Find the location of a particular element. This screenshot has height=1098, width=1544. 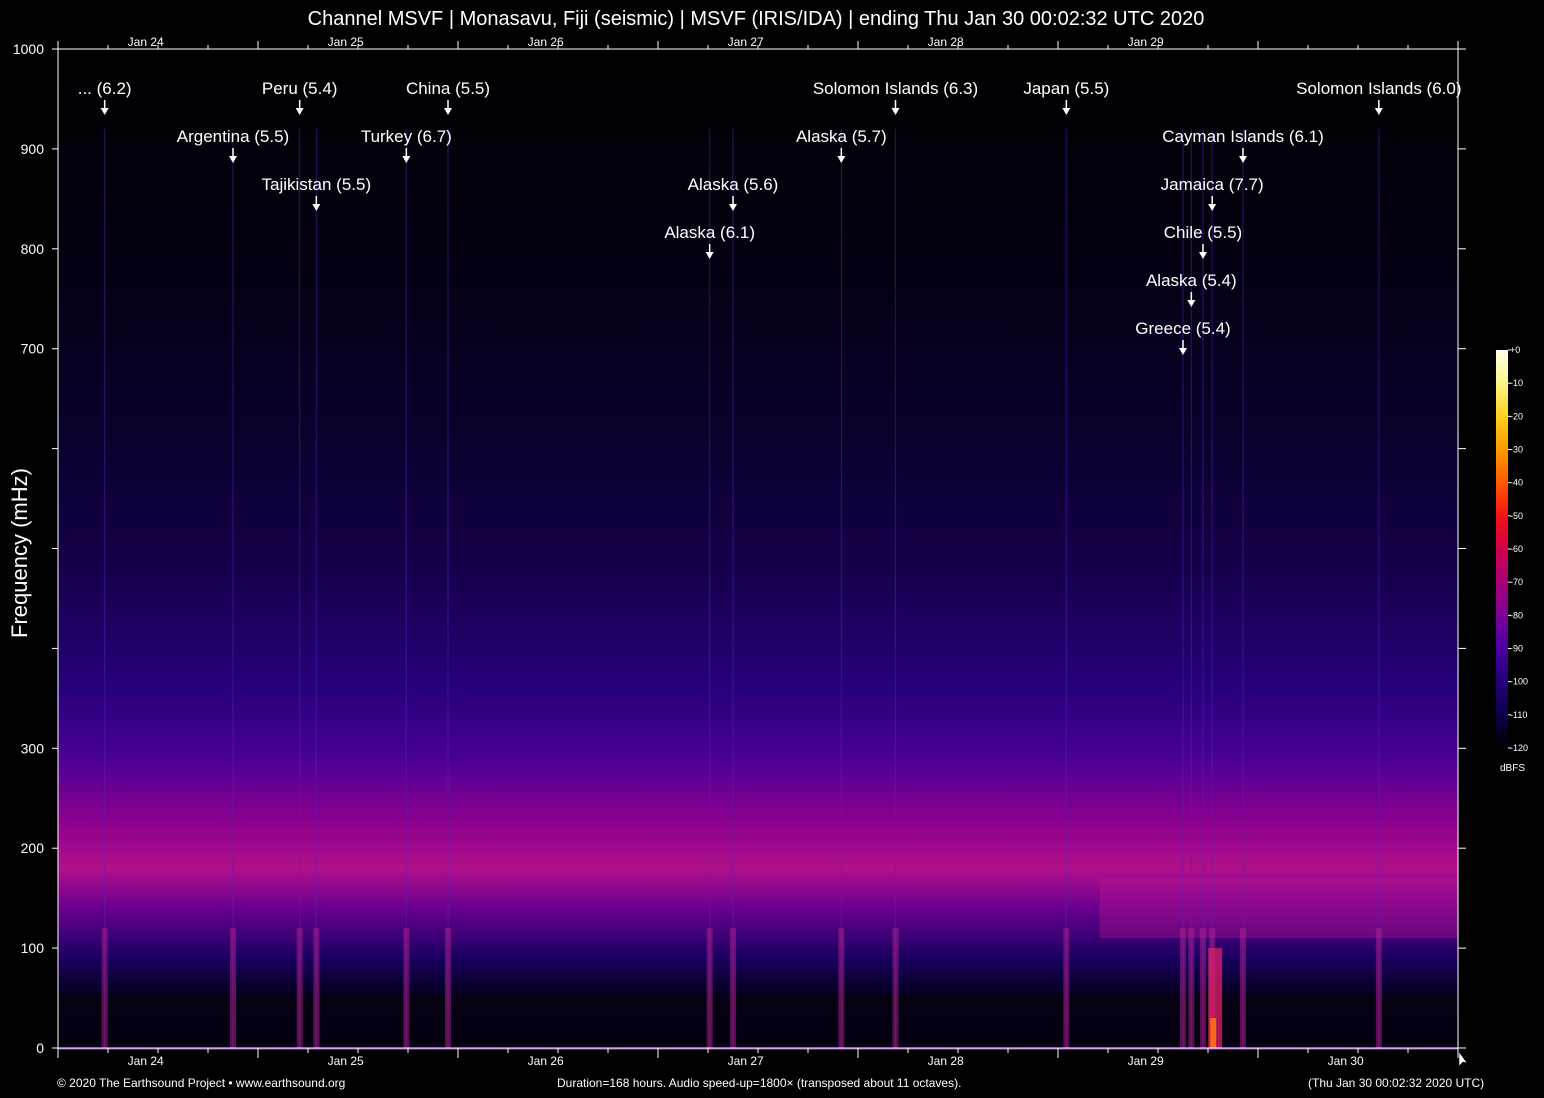

colorbar is located at coordinates (1502, 549).